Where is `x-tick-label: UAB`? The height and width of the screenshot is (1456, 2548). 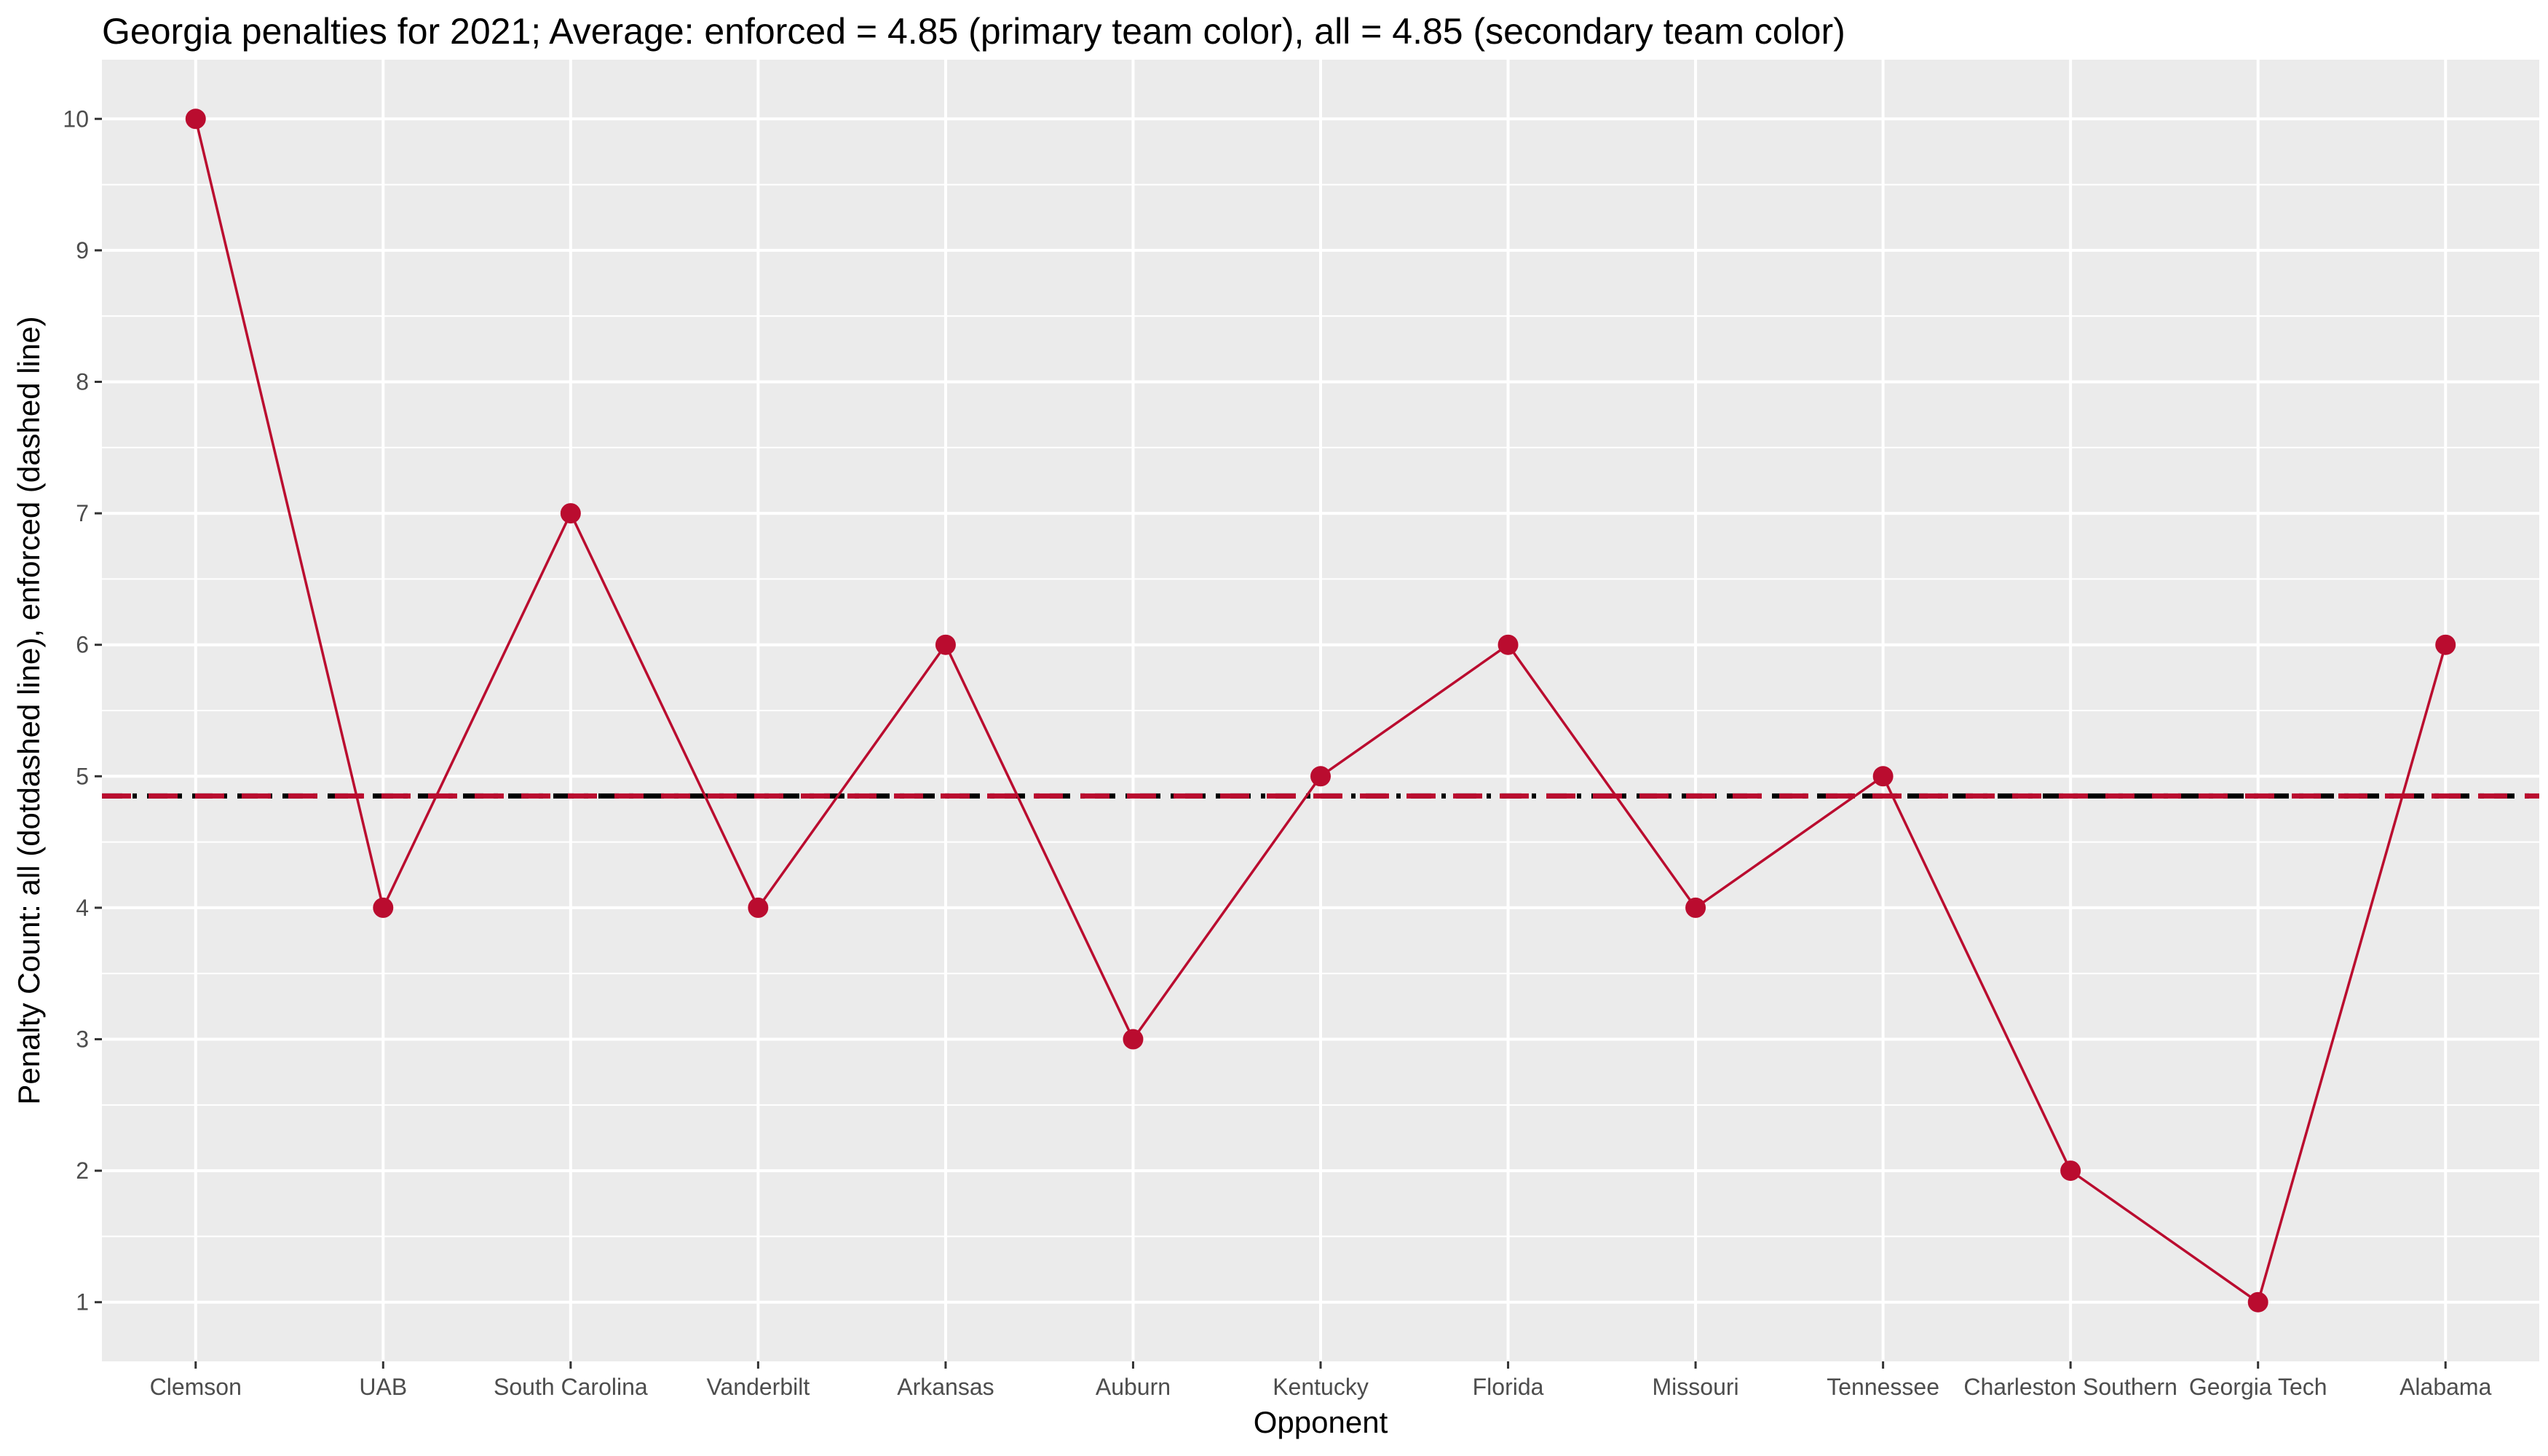
x-tick-label: UAB is located at coordinates (383, 1387).